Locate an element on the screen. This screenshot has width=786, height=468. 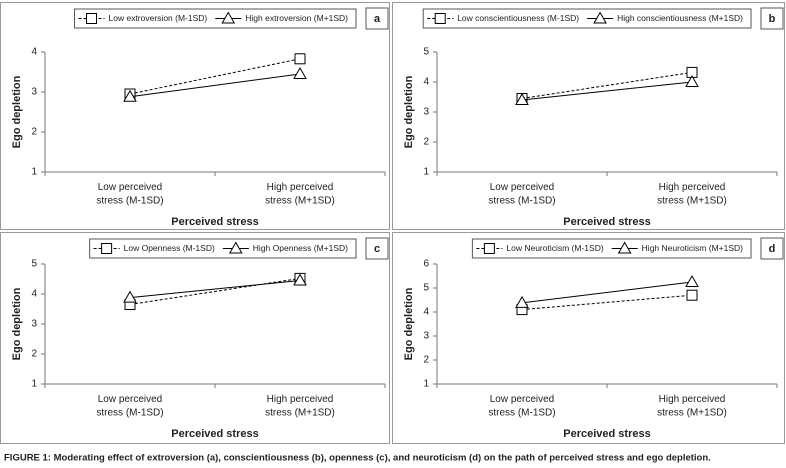
legend-item: Low Neuroticism (M-1SD) is located at coordinates (540, 248).